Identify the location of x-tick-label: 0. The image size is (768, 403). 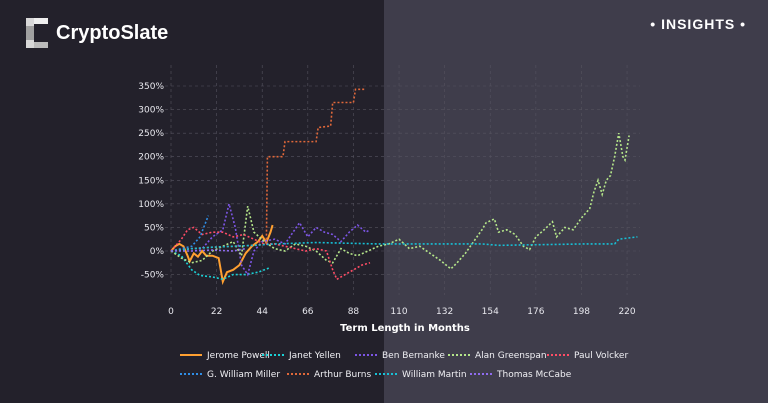
(171, 312).